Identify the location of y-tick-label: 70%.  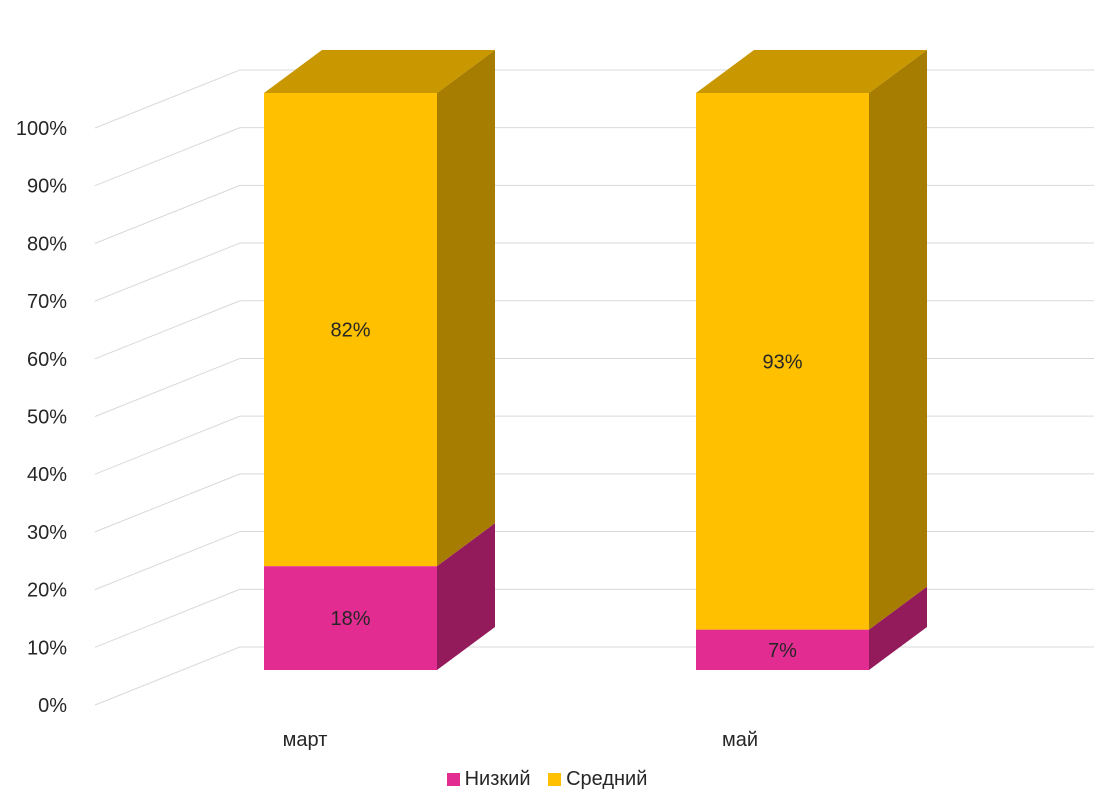
(47, 302).